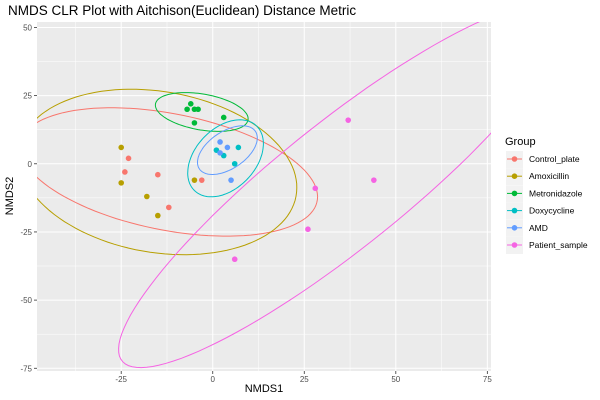  I want to click on y-tick-label: 25, so click(27, 96).